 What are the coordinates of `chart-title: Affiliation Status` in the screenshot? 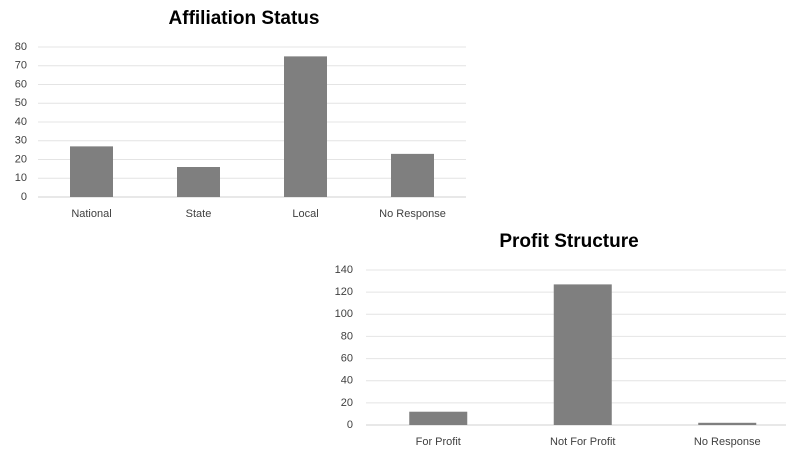 It's located at (244, 18).